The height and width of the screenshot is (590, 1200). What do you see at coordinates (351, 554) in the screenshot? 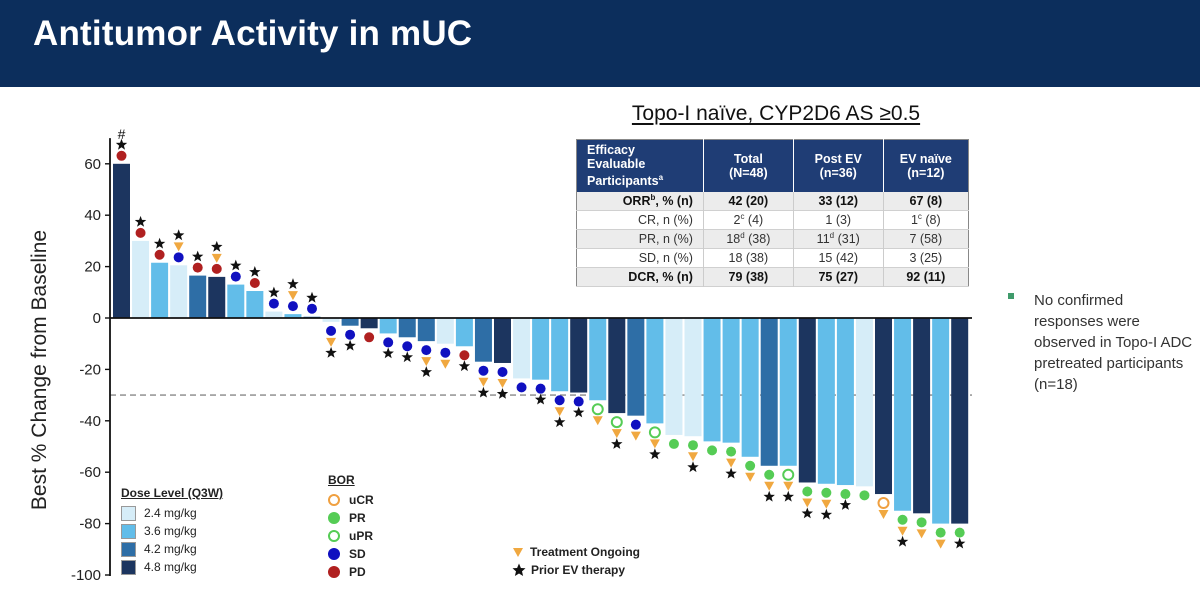
I see `bor-legend-item: SD` at bounding box center [351, 554].